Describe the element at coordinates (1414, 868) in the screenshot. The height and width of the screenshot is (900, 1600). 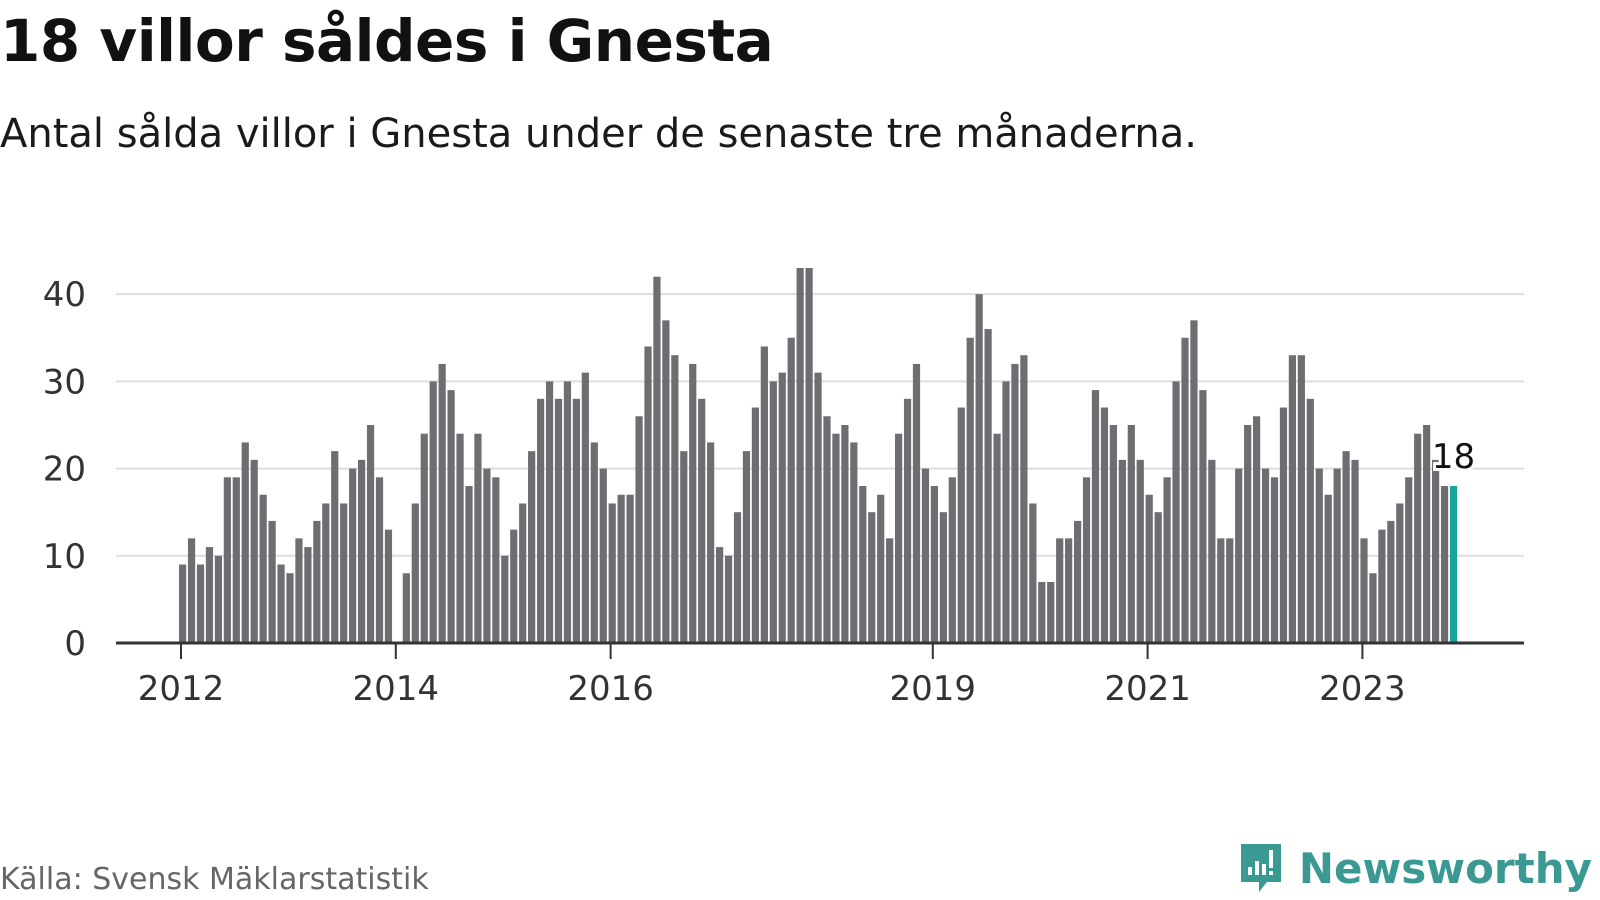
I see `brand-logo: Newsworthy` at that location.